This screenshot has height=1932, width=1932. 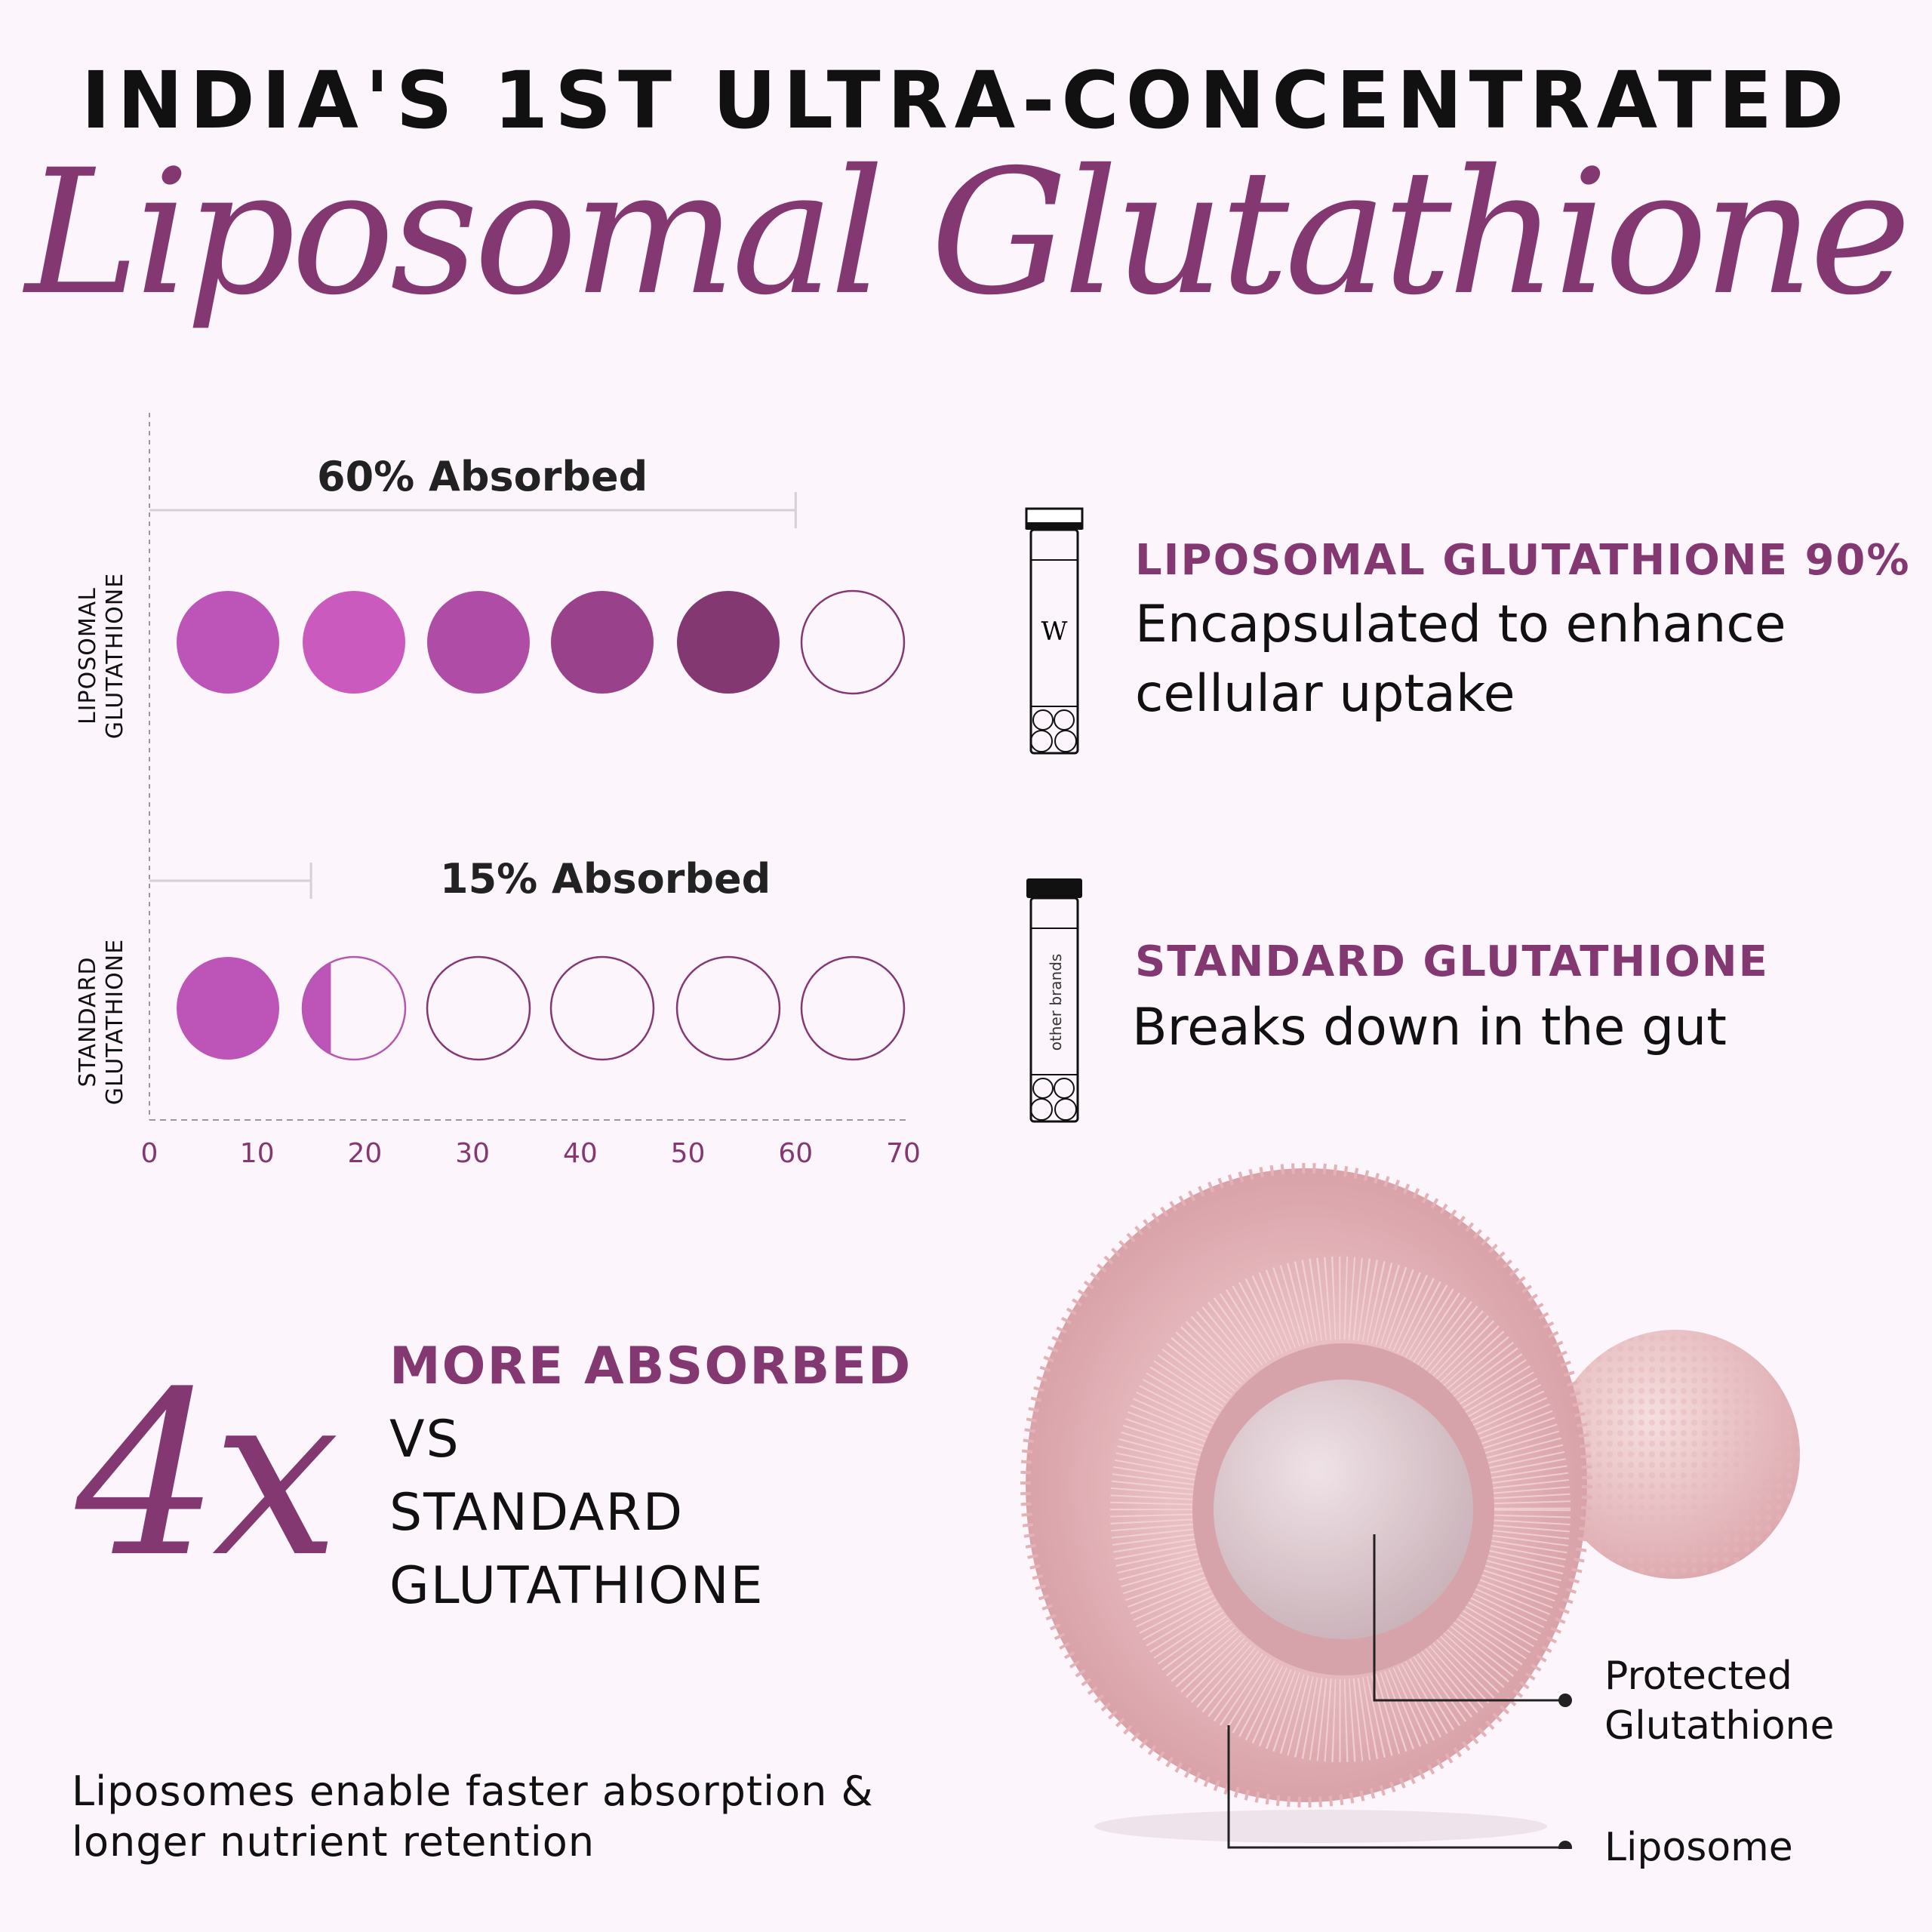 I want to click on absorption-chart, so click(x=527, y=767).